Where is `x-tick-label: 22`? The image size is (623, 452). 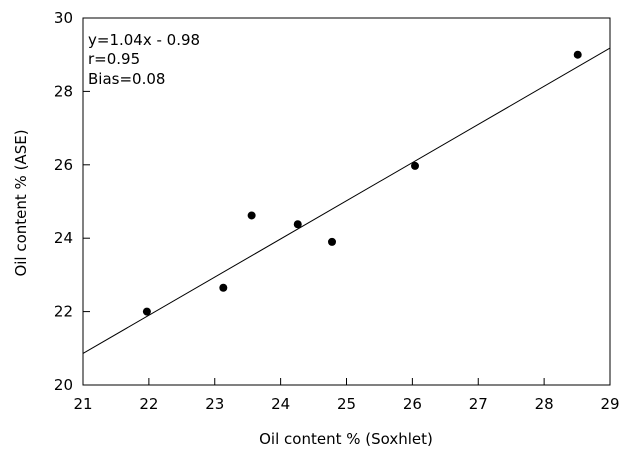 x-tick-label: 22 is located at coordinates (148, 404).